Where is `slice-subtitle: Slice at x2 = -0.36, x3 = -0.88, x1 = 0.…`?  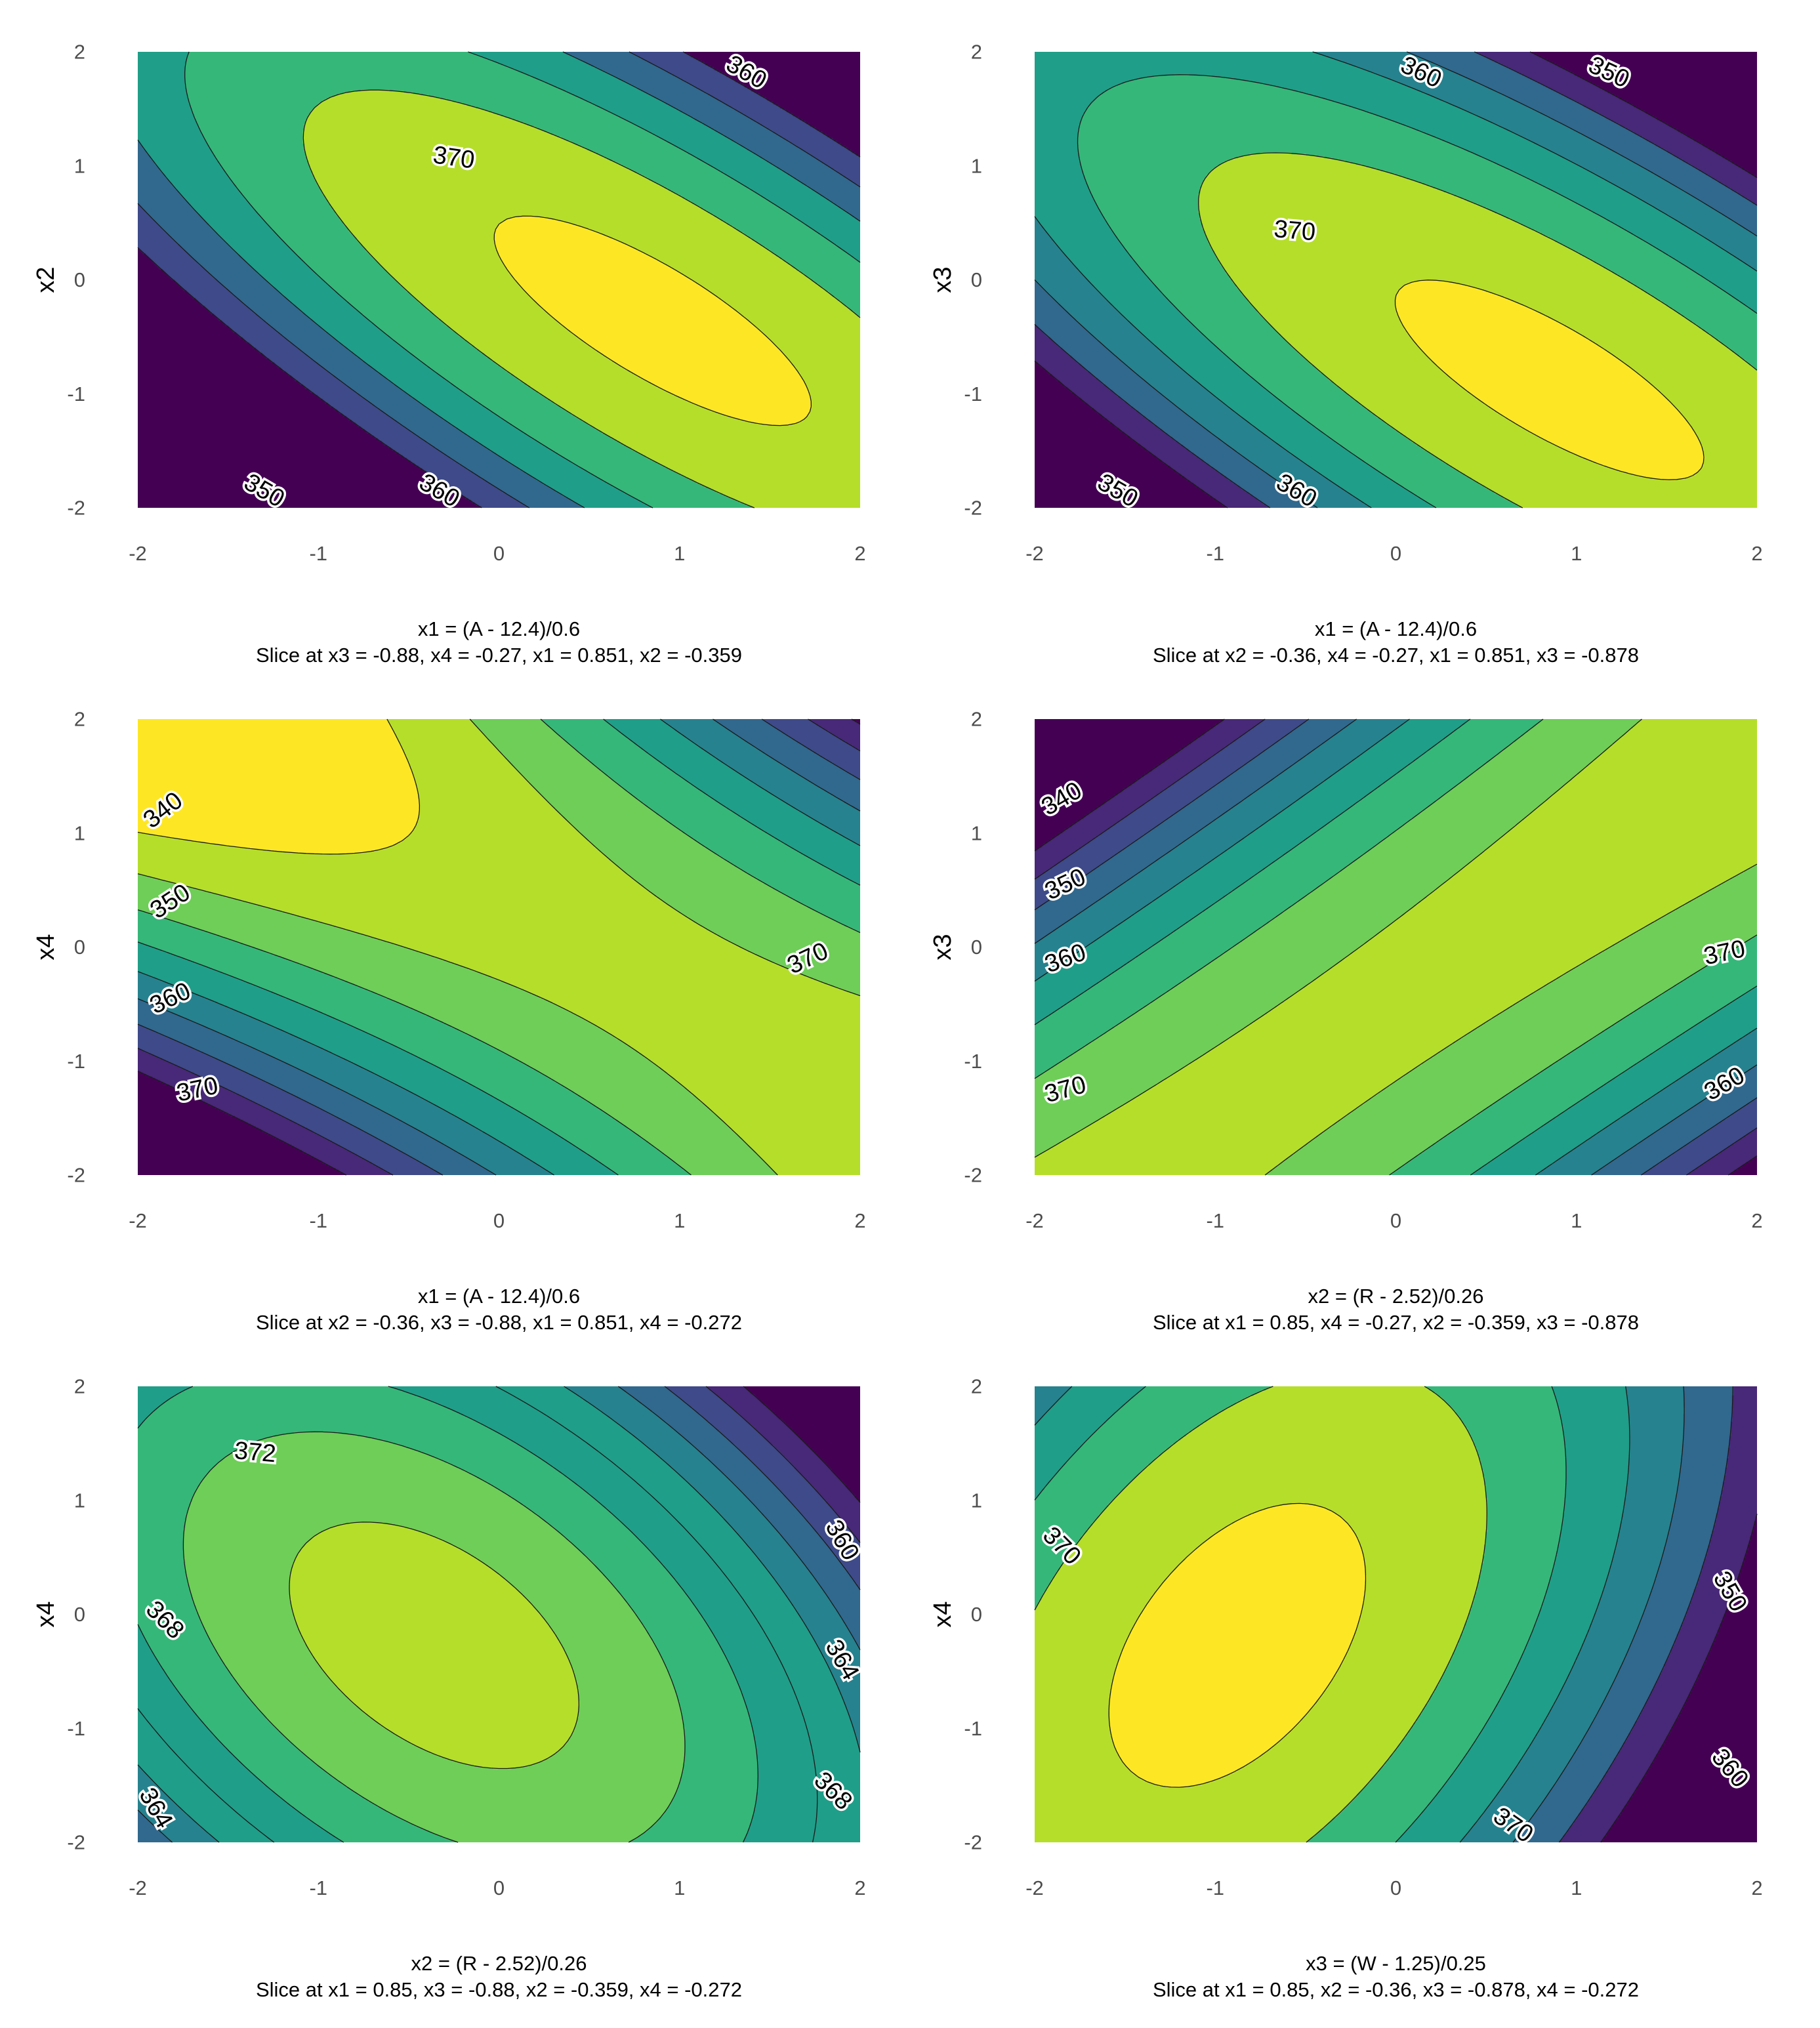 slice-subtitle: Slice at x2 = -0.36, x3 = -0.88, x1 = 0.… is located at coordinates (499, 1322).